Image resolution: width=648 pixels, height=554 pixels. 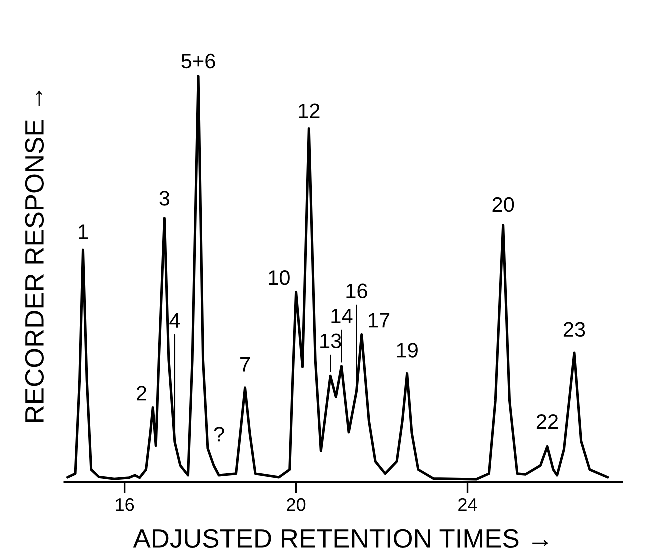 I want to click on annotation: 16, so click(x=357, y=291).